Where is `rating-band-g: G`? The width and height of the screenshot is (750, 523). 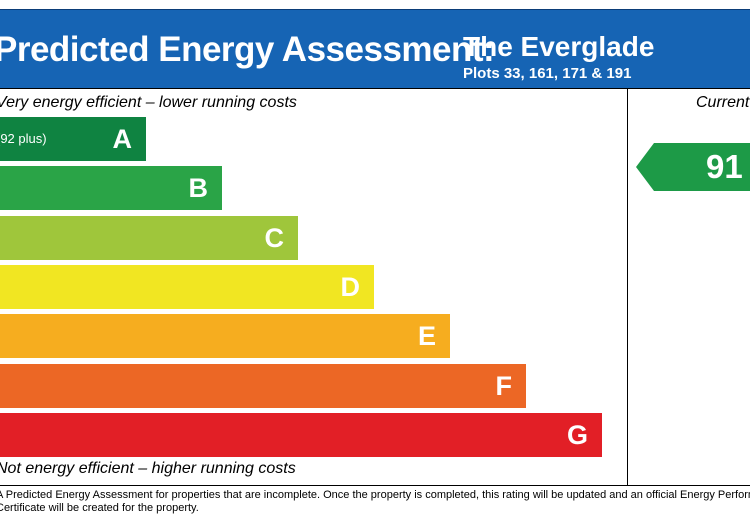 rating-band-g: G is located at coordinates (301, 435).